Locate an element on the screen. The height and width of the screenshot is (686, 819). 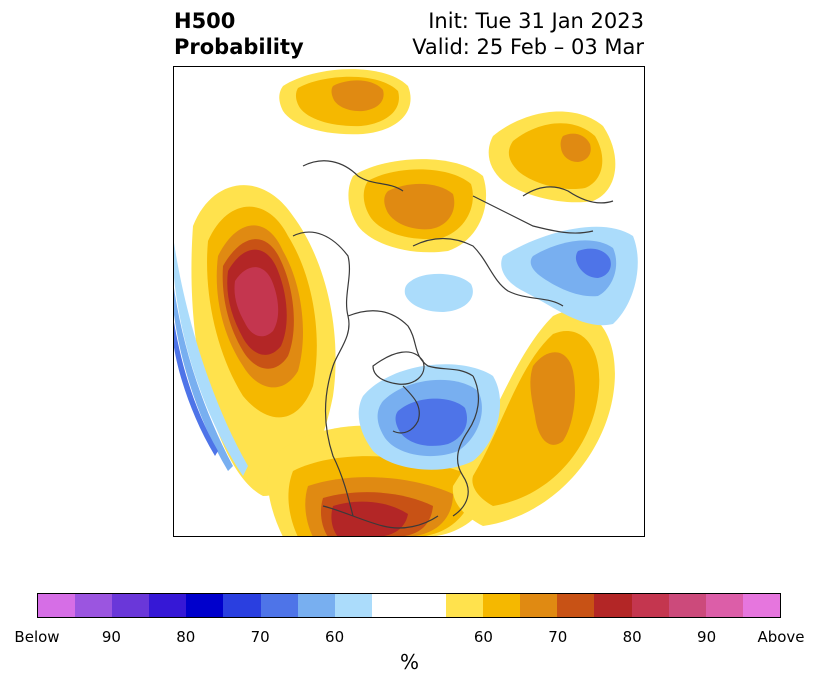
anomaly-above-kara-sea is located at coordinates (417, 206).